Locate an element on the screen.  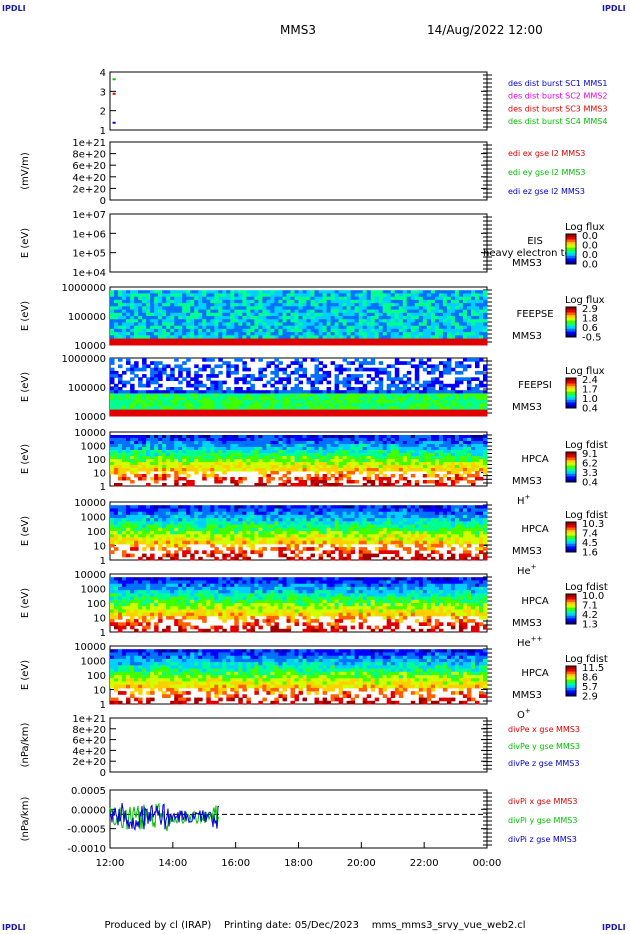
colorbar-swatch is located at coordinates (571, 241).